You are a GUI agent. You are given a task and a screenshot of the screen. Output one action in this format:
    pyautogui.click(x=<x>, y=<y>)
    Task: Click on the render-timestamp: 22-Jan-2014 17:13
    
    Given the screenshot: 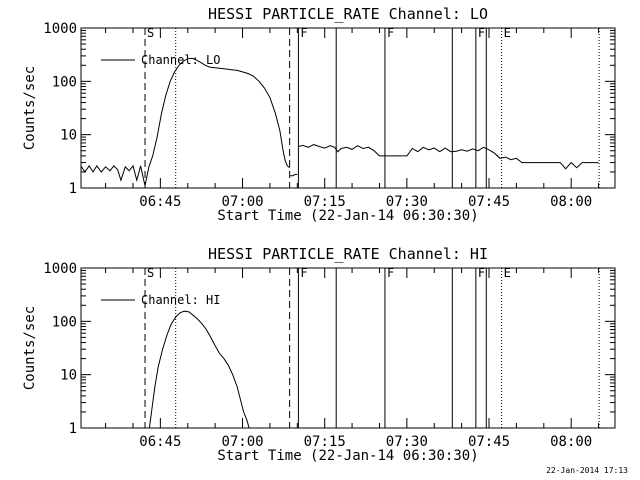 What is the action you would take?
    pyautogui.click(x=587, y=470)
    